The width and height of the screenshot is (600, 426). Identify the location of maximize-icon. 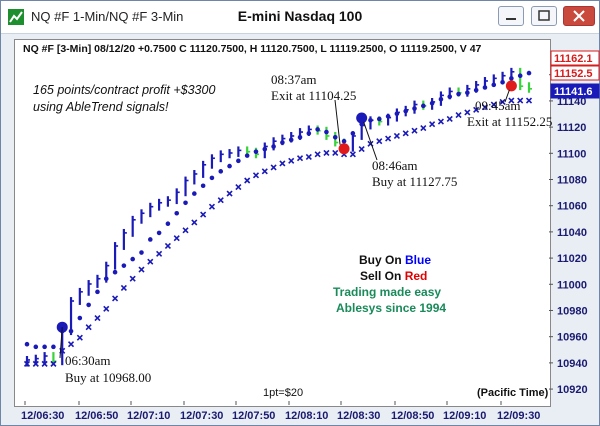
(544, 15).